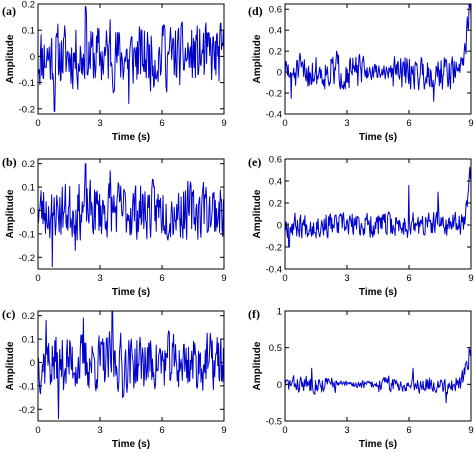  Describe the element at coordinates (8, 314) in the screenshot. I see `panel-label: (c)` at that location.